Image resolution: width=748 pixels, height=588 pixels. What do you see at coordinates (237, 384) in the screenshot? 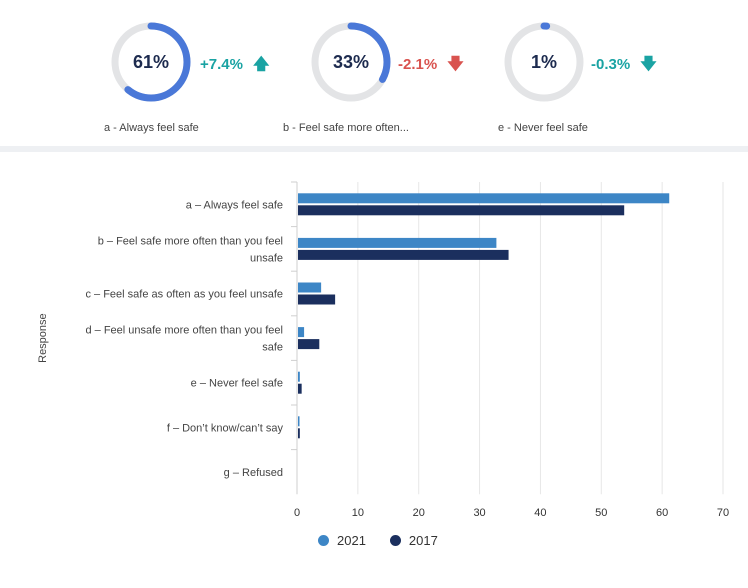
I see `y-category-label: e – Never feel safe` at bounding box center [237, 384].